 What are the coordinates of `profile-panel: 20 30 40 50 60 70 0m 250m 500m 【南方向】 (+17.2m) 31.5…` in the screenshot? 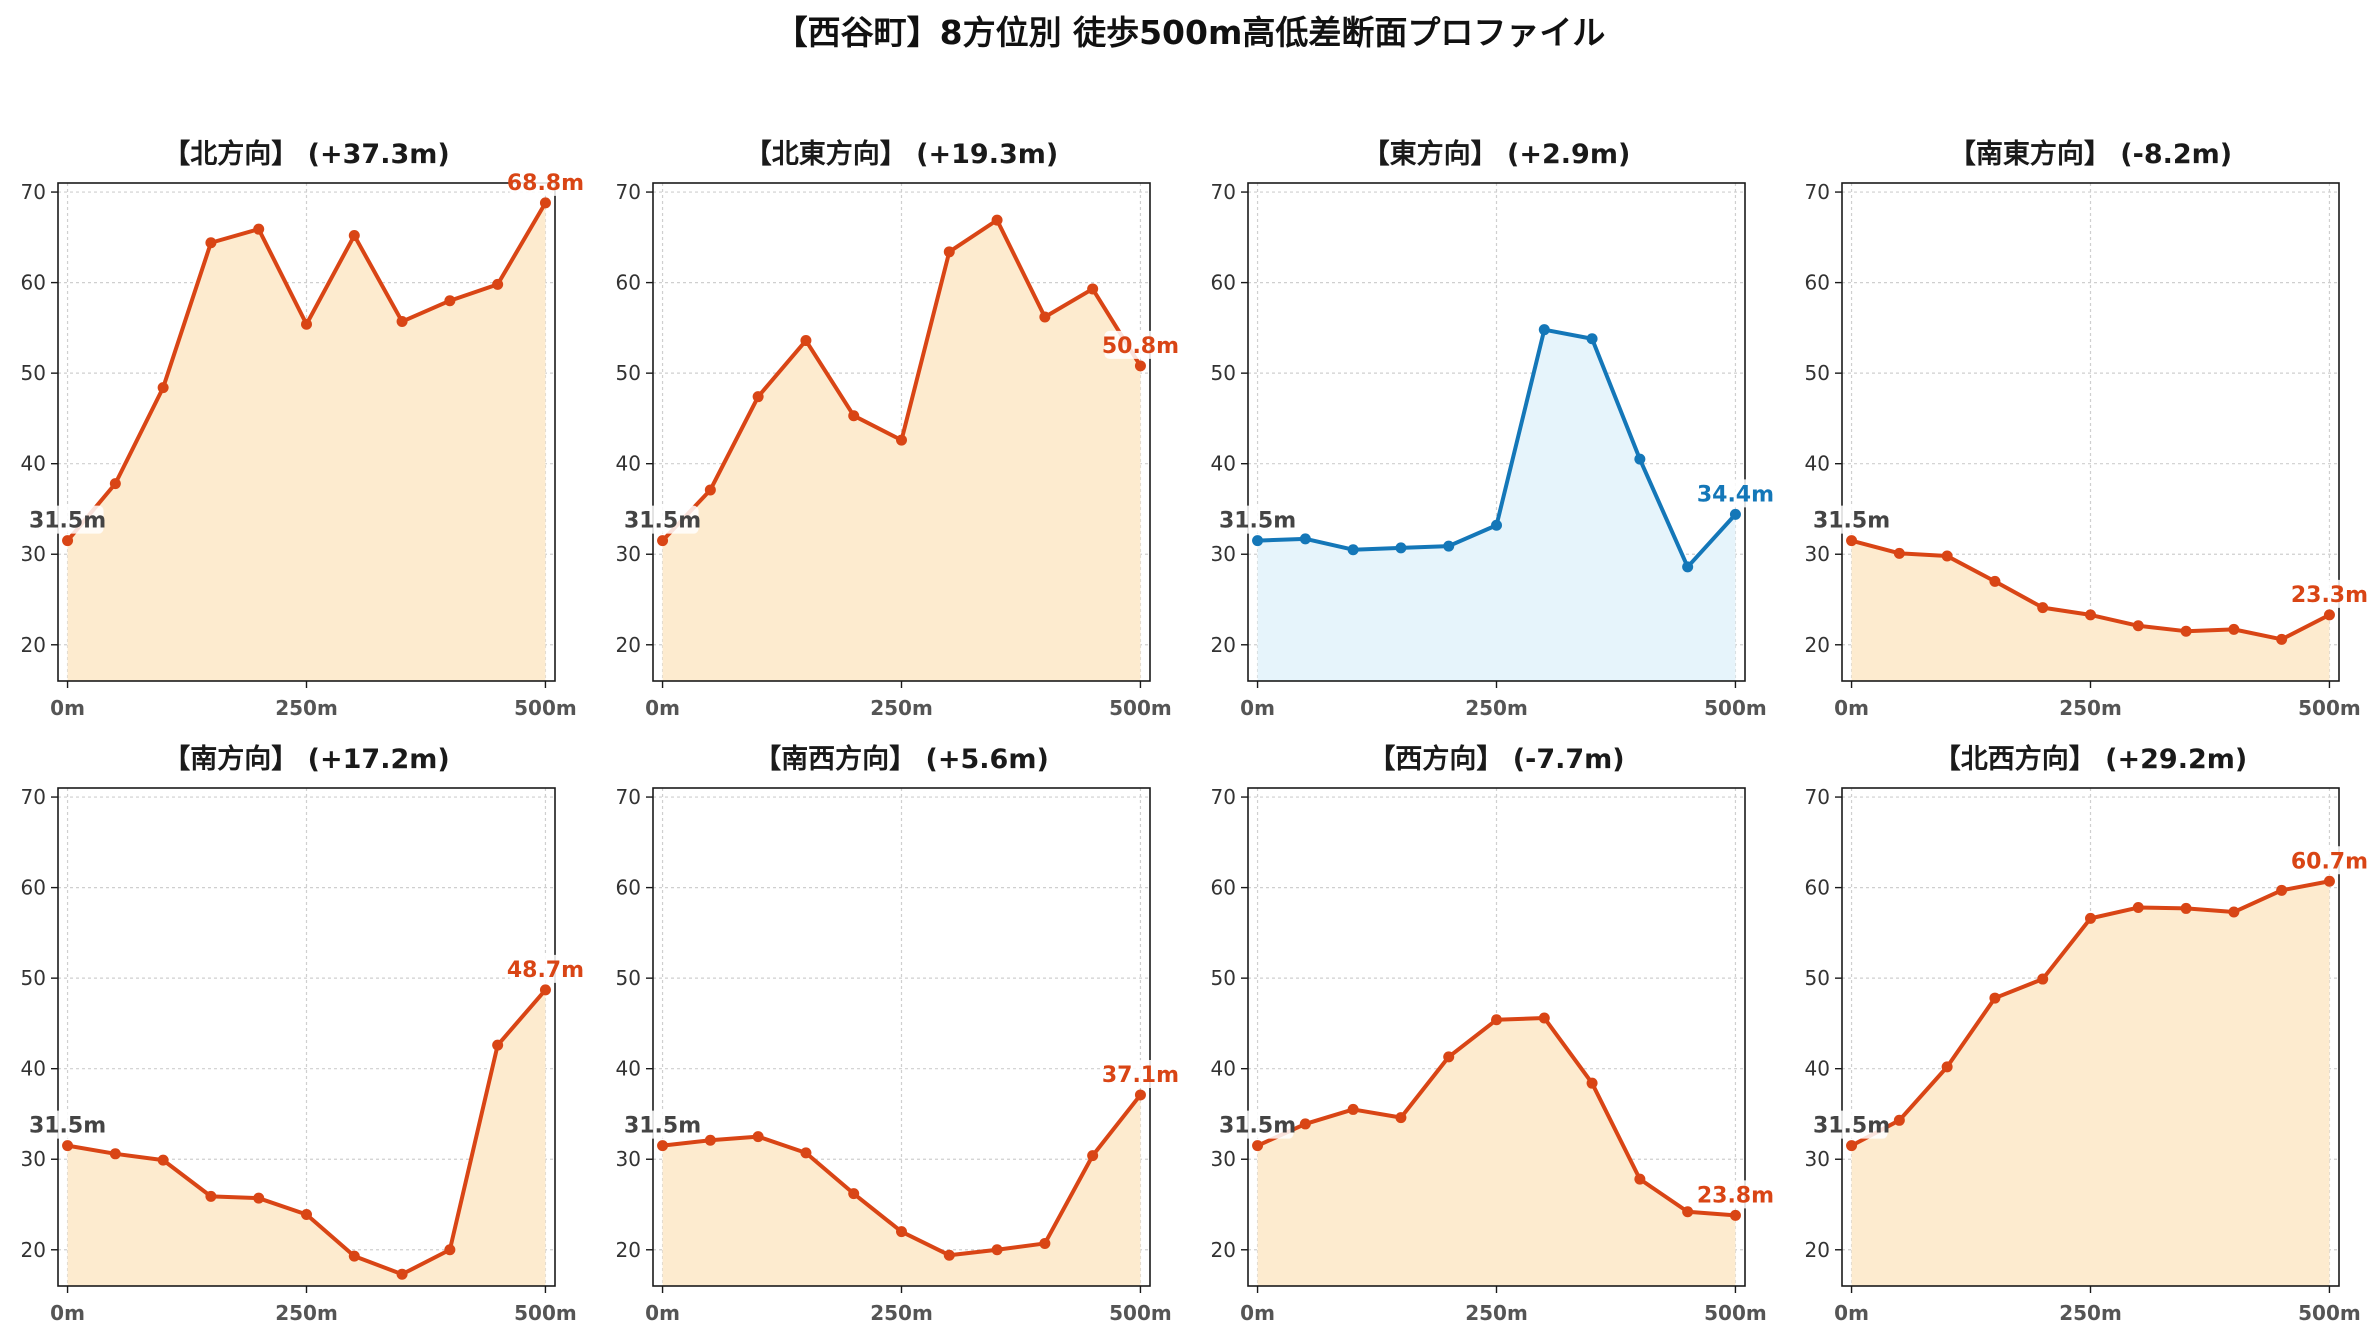 It's located at (303, 1034).